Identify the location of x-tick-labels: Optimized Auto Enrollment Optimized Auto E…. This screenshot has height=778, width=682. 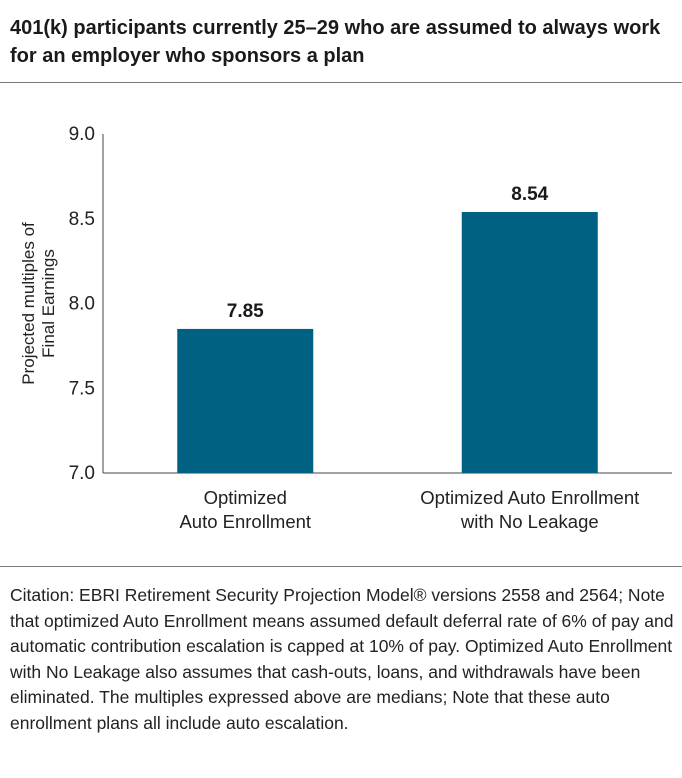
(409, 509).